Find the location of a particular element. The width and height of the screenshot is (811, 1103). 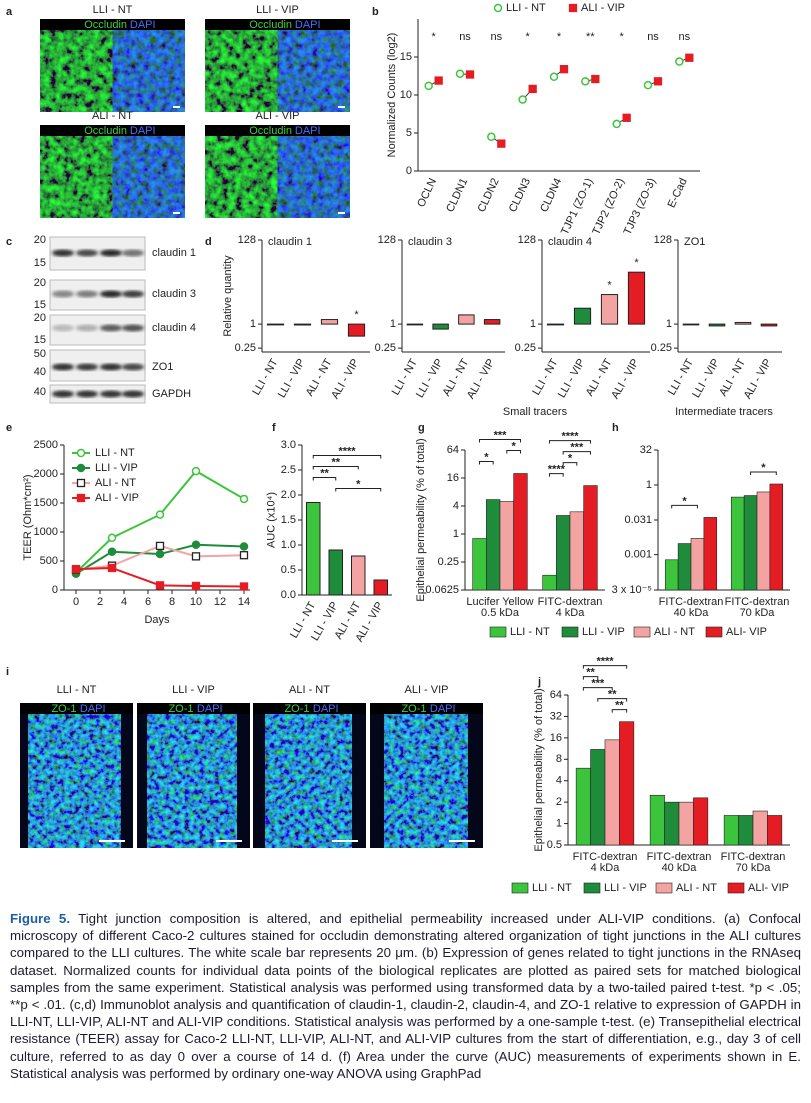

y-tick-label: 0.0625 is located at coordinates (442, 590).